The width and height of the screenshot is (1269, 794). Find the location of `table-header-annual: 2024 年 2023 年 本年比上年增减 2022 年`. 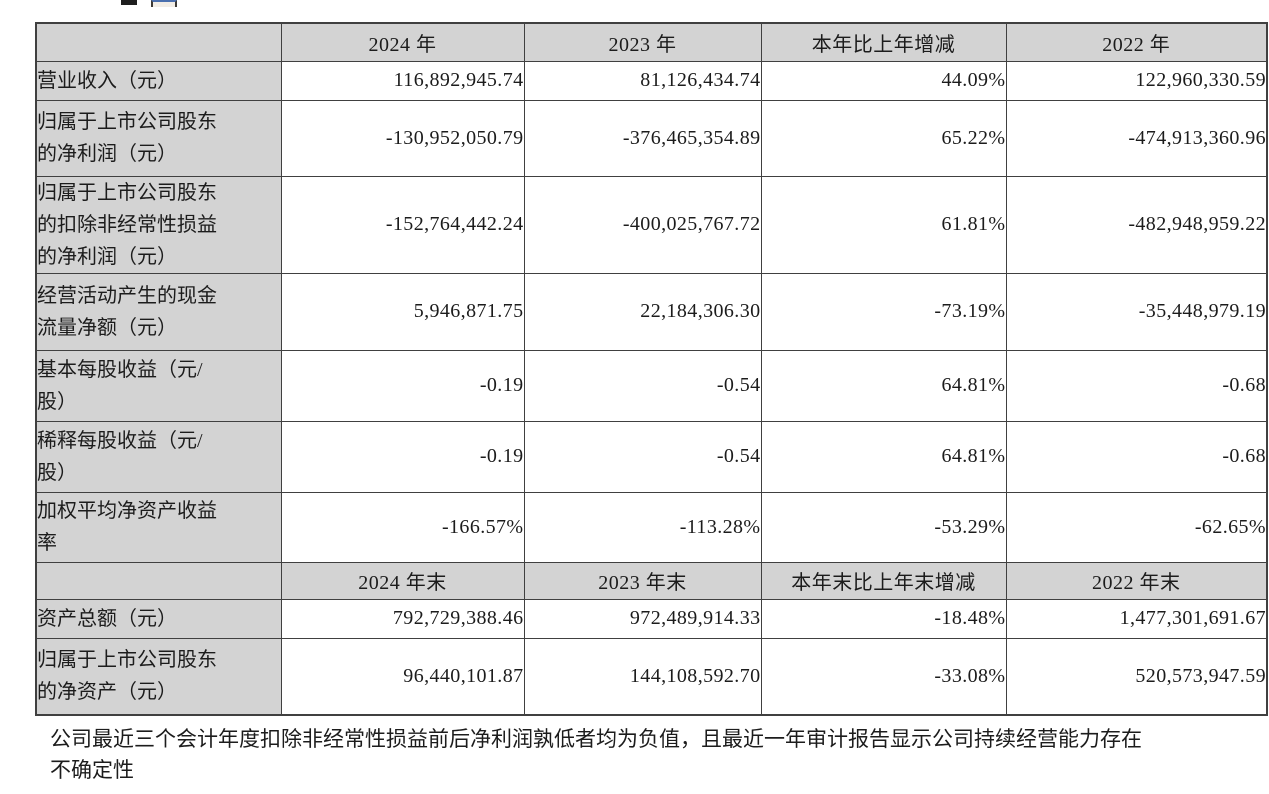

table-header-annual: 2024 年 2023 年 本年比上年增减 2022 年 is located at coordinates (651, 42).